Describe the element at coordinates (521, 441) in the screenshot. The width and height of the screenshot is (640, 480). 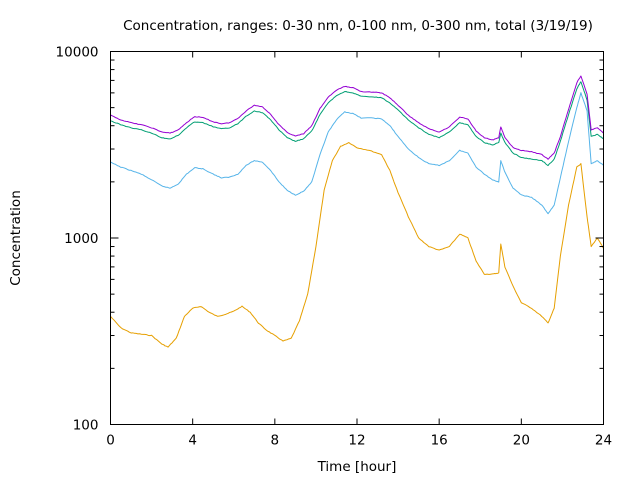
I see `x-tick-label: 20` at that location.